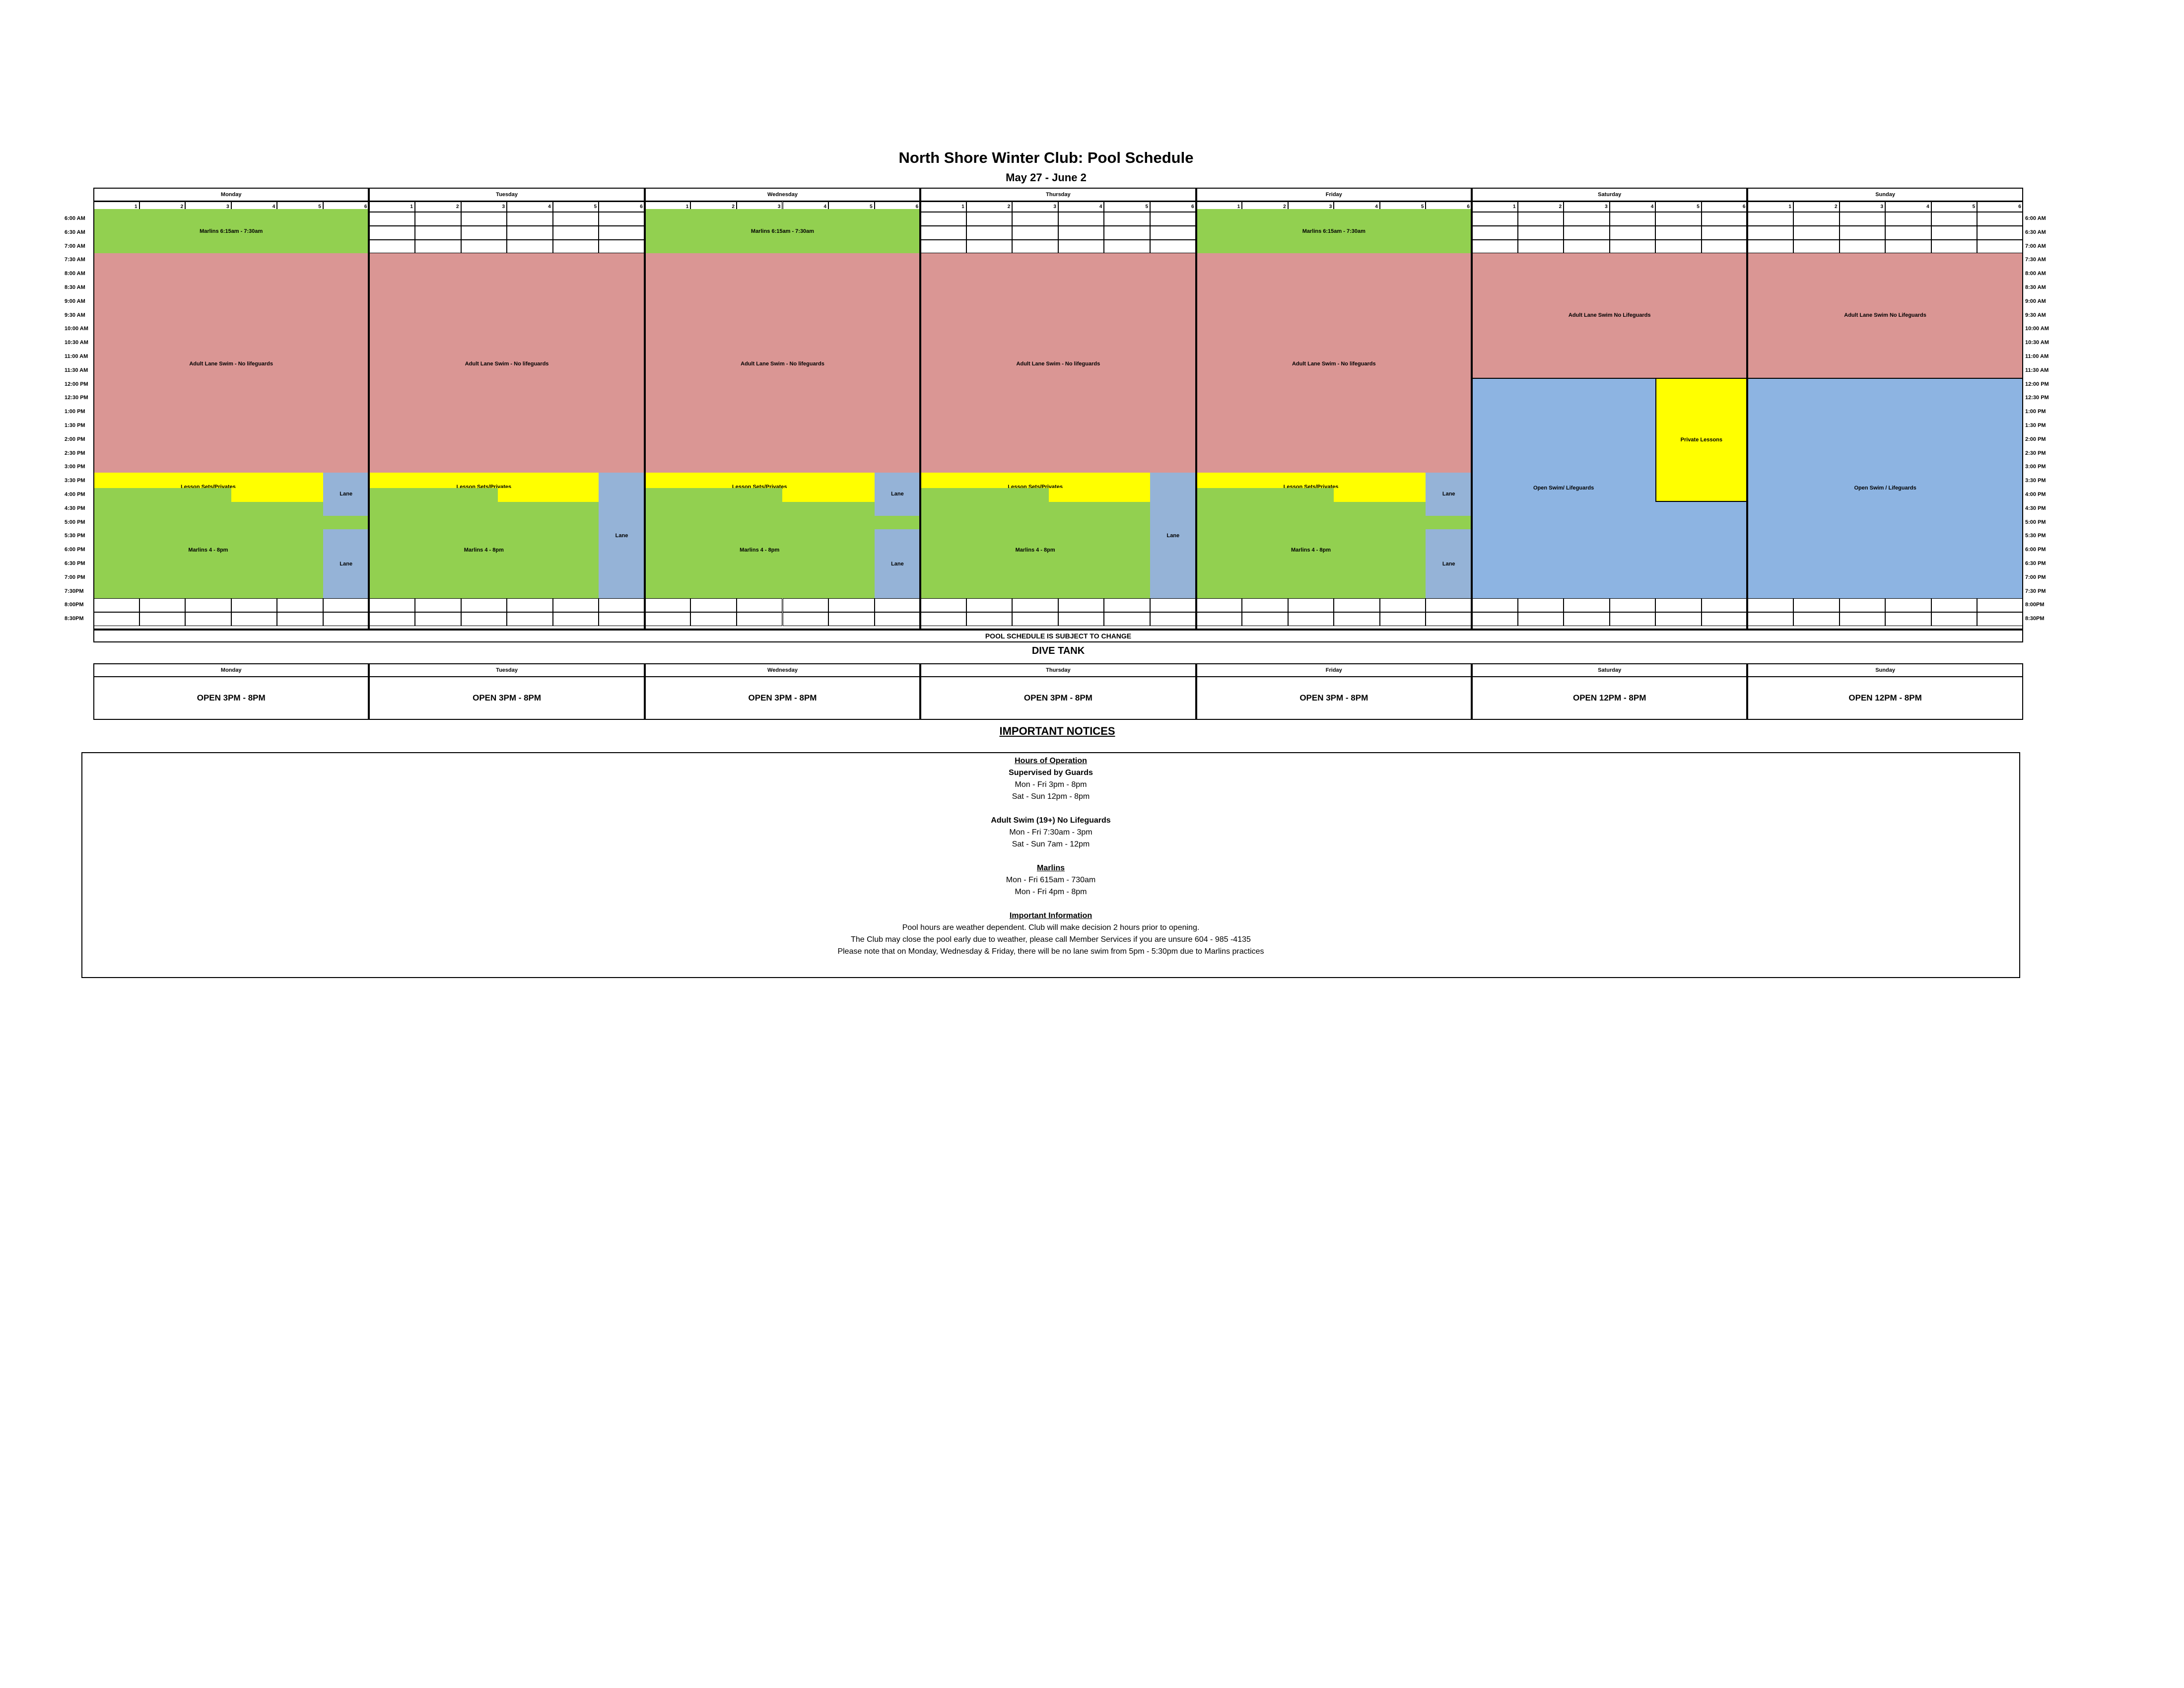 The width and height of the screenshot is (2184, 1688). What do you see at coordinates (2035, 550) in the screenshot?
I see `time-label: 6:00 PM` at bounding box center [2035, 550].